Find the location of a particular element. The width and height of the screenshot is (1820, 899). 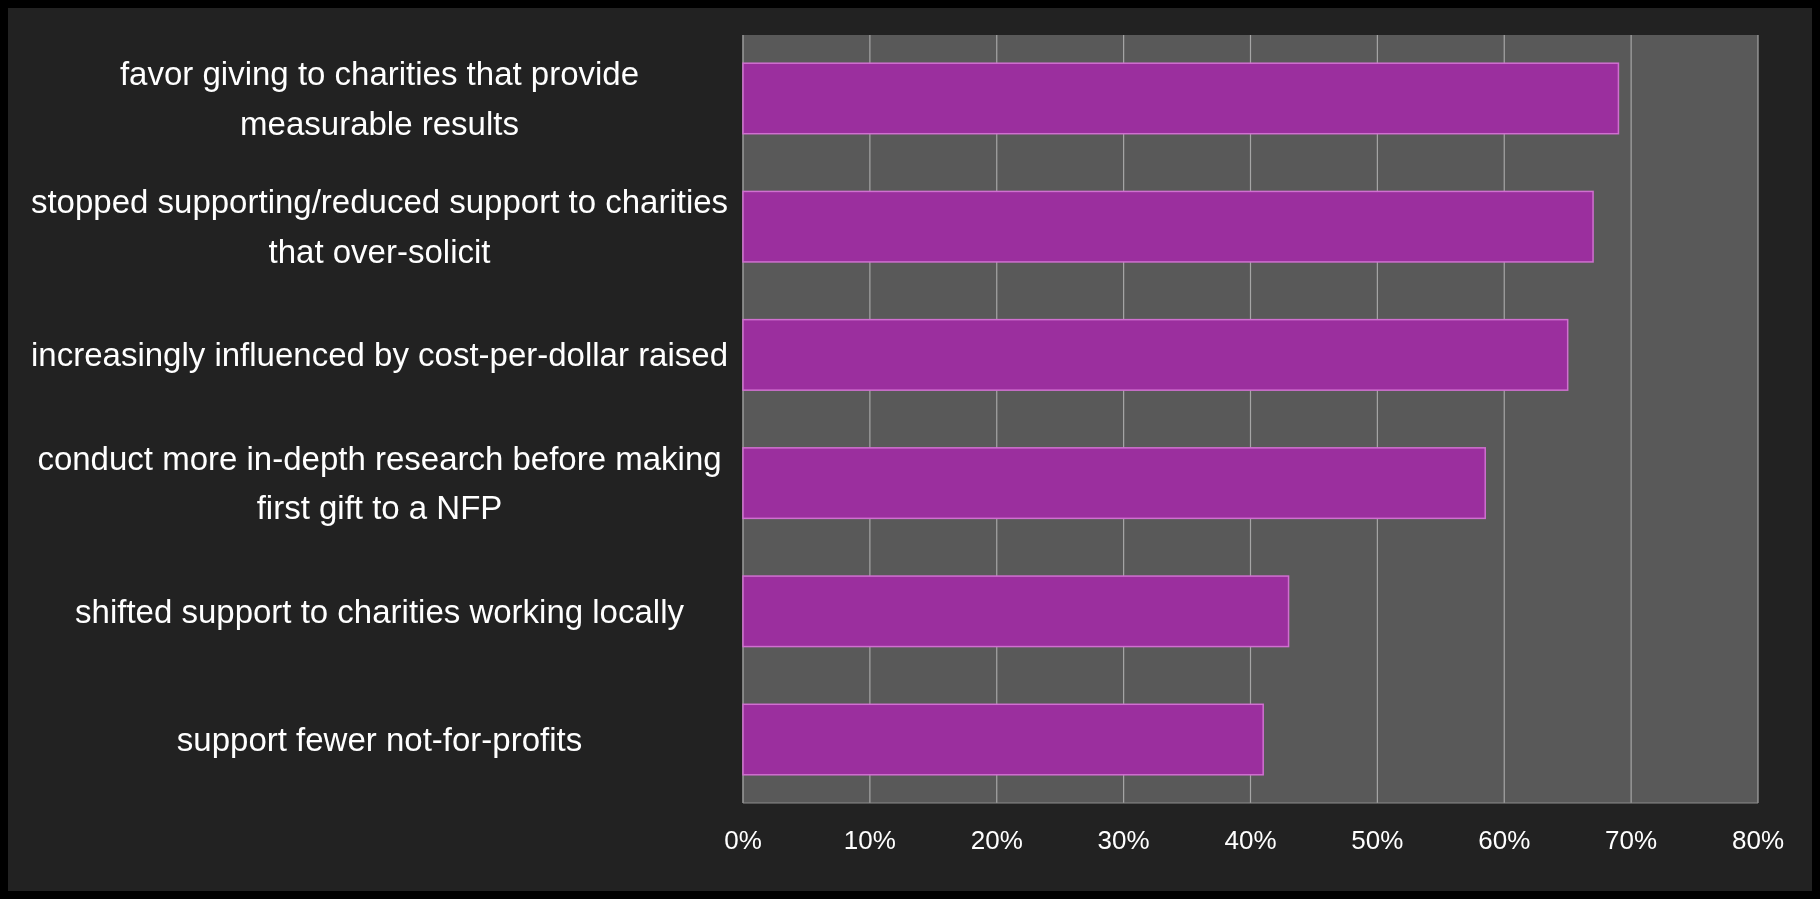

y-tick-label: stopped supporting/reduced support to charities that over-solicit is located at coordinates (379, 226).